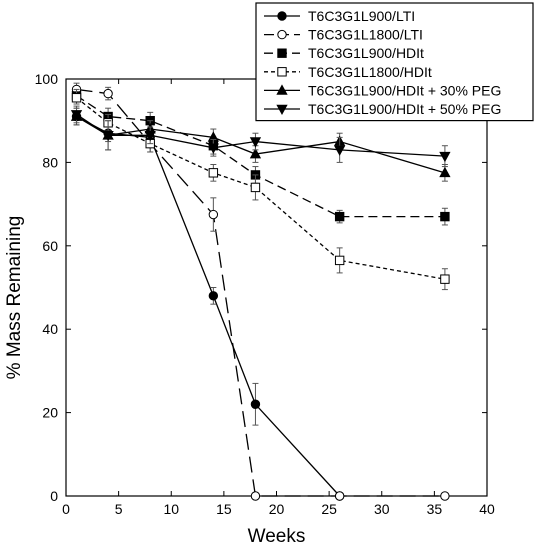  Describe the element at coordinates (54, 496) in the screenshot. I see `y-tick-label: 0` at that location.